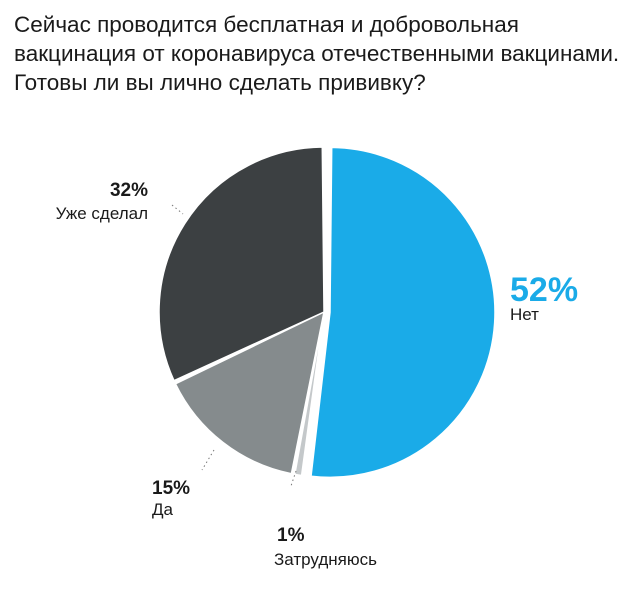 Image resolution: width=640 pixels, height=612 pixels. What do you see at coordinates (177, 209) in the screenshot?
I see `leader-line-uzhe-sdelal` at bounding box center [177, 209].